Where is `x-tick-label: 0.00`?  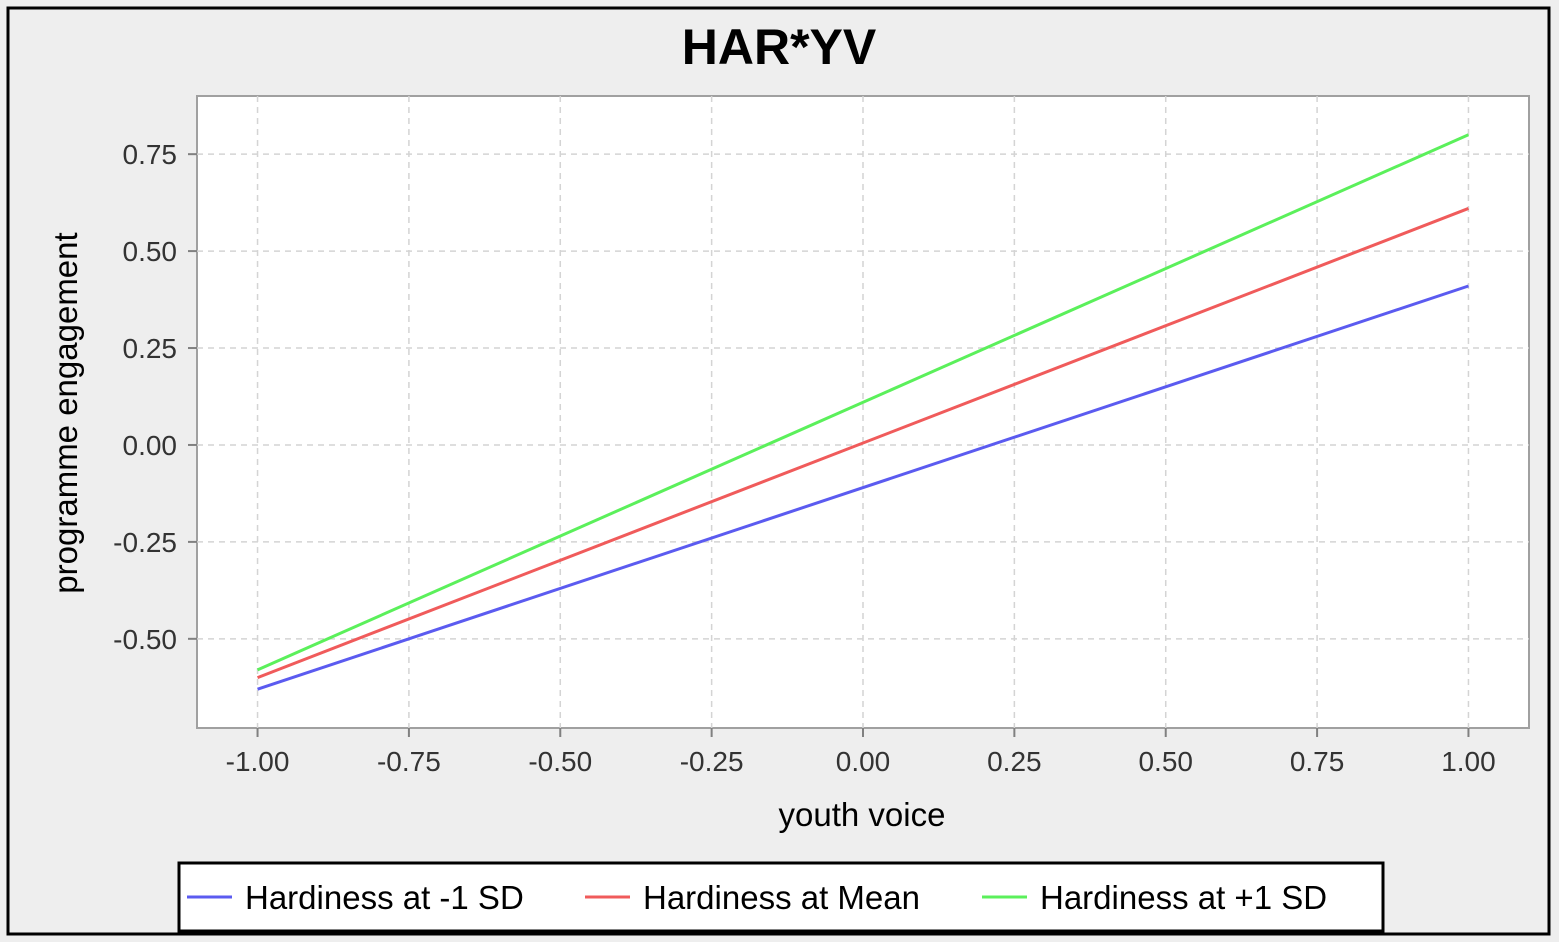
x-tick-label: 0.00 is located at coordinates (863, 761).